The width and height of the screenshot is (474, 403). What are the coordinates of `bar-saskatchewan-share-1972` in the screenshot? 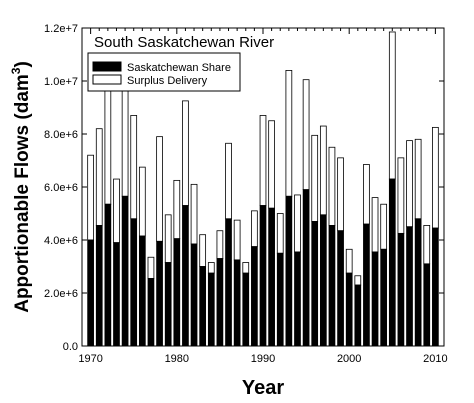 It's located at (108, 275).